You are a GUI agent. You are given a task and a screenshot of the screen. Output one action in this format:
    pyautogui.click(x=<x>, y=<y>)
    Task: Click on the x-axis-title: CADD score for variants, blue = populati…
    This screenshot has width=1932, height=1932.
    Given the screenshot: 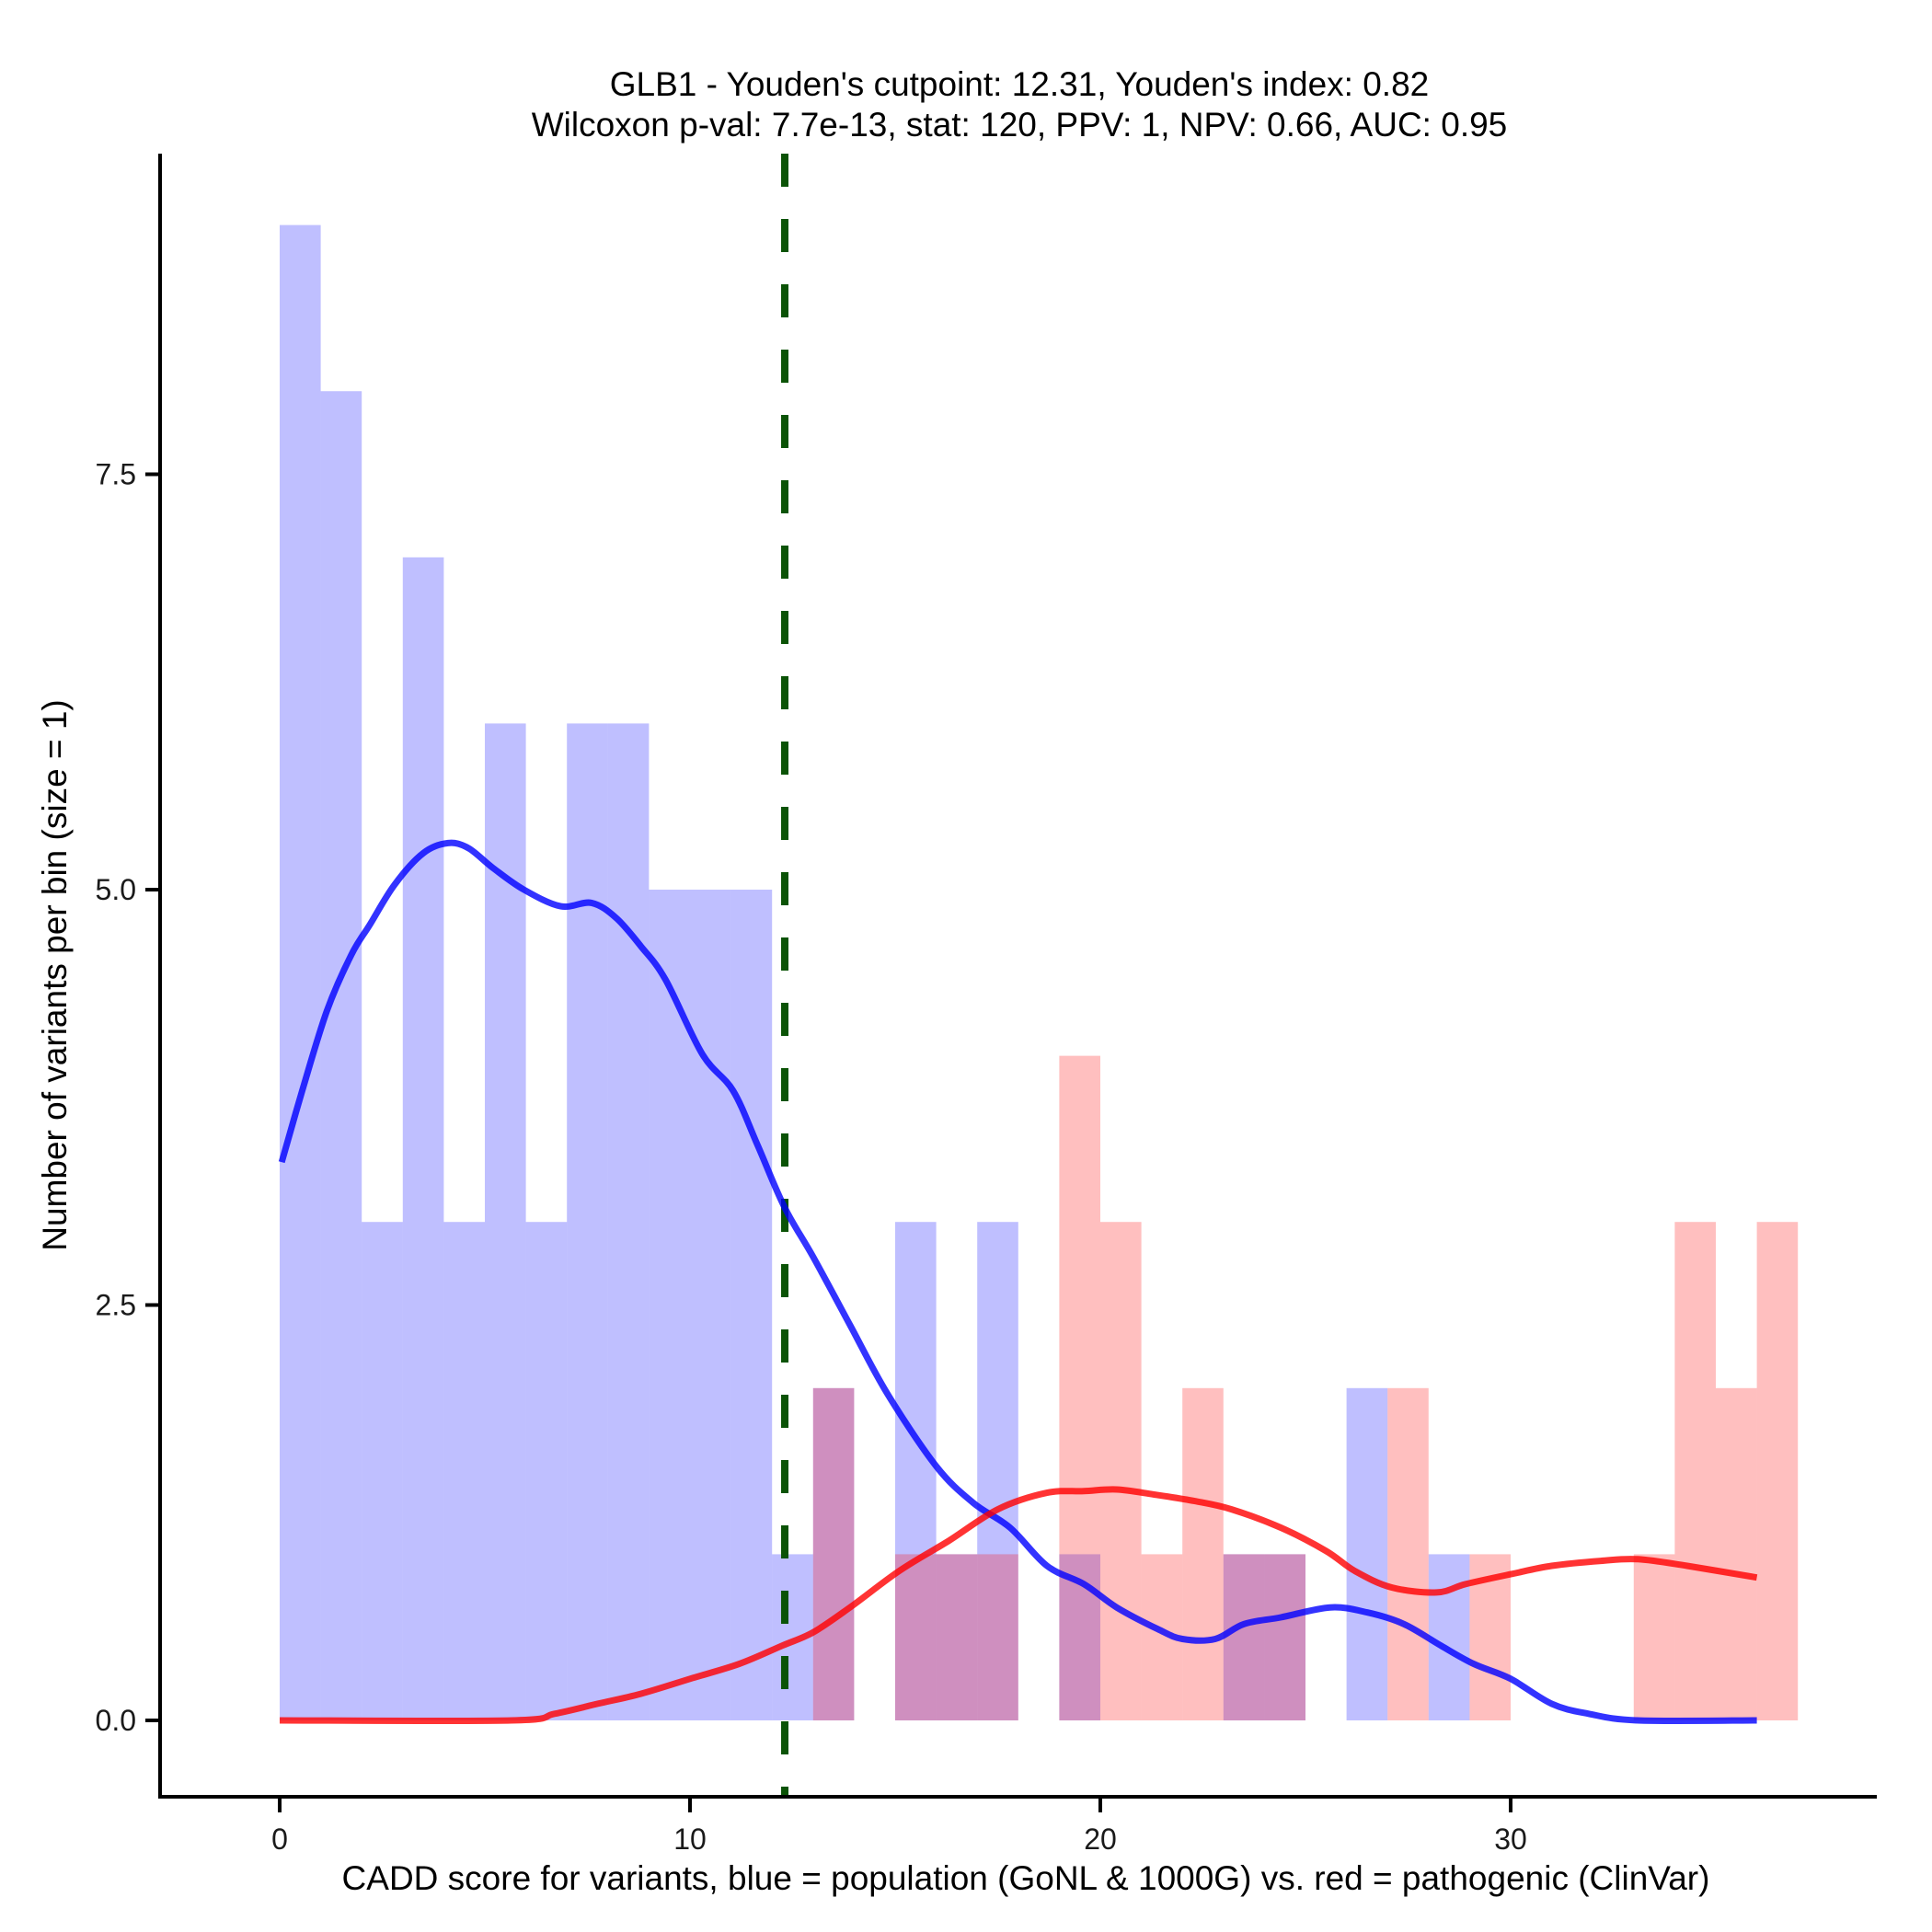 What is the action you would take?
    pyautogui.click(x=1026, y=1878)
    